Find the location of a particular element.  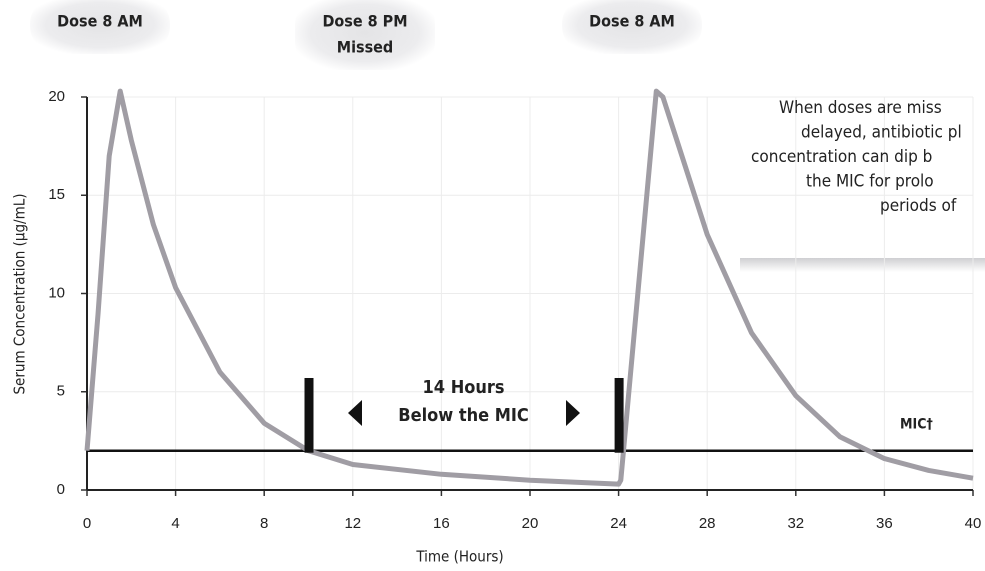

note-text: When doses are miss is located at coordinates (860, 108).